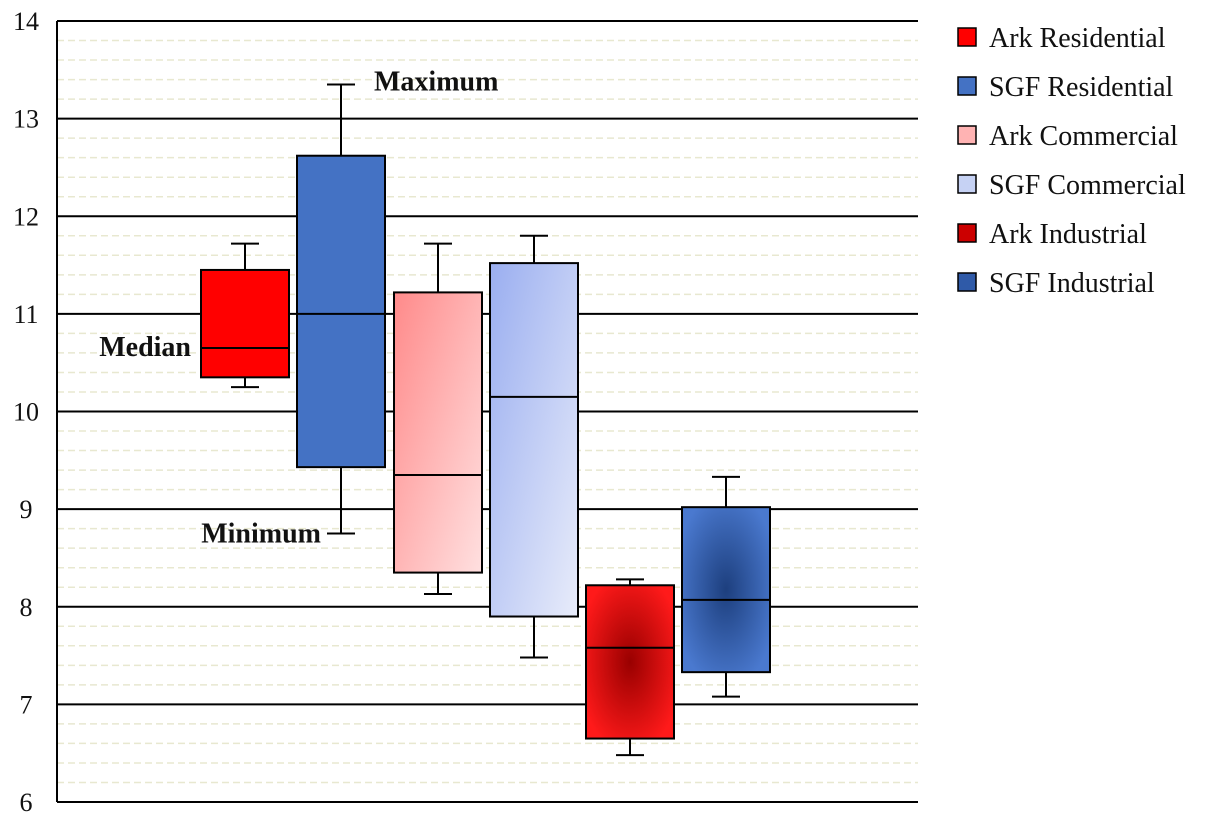 The image size is (1221, 817). I want to click on box-ark-residential, so click(245, 315).